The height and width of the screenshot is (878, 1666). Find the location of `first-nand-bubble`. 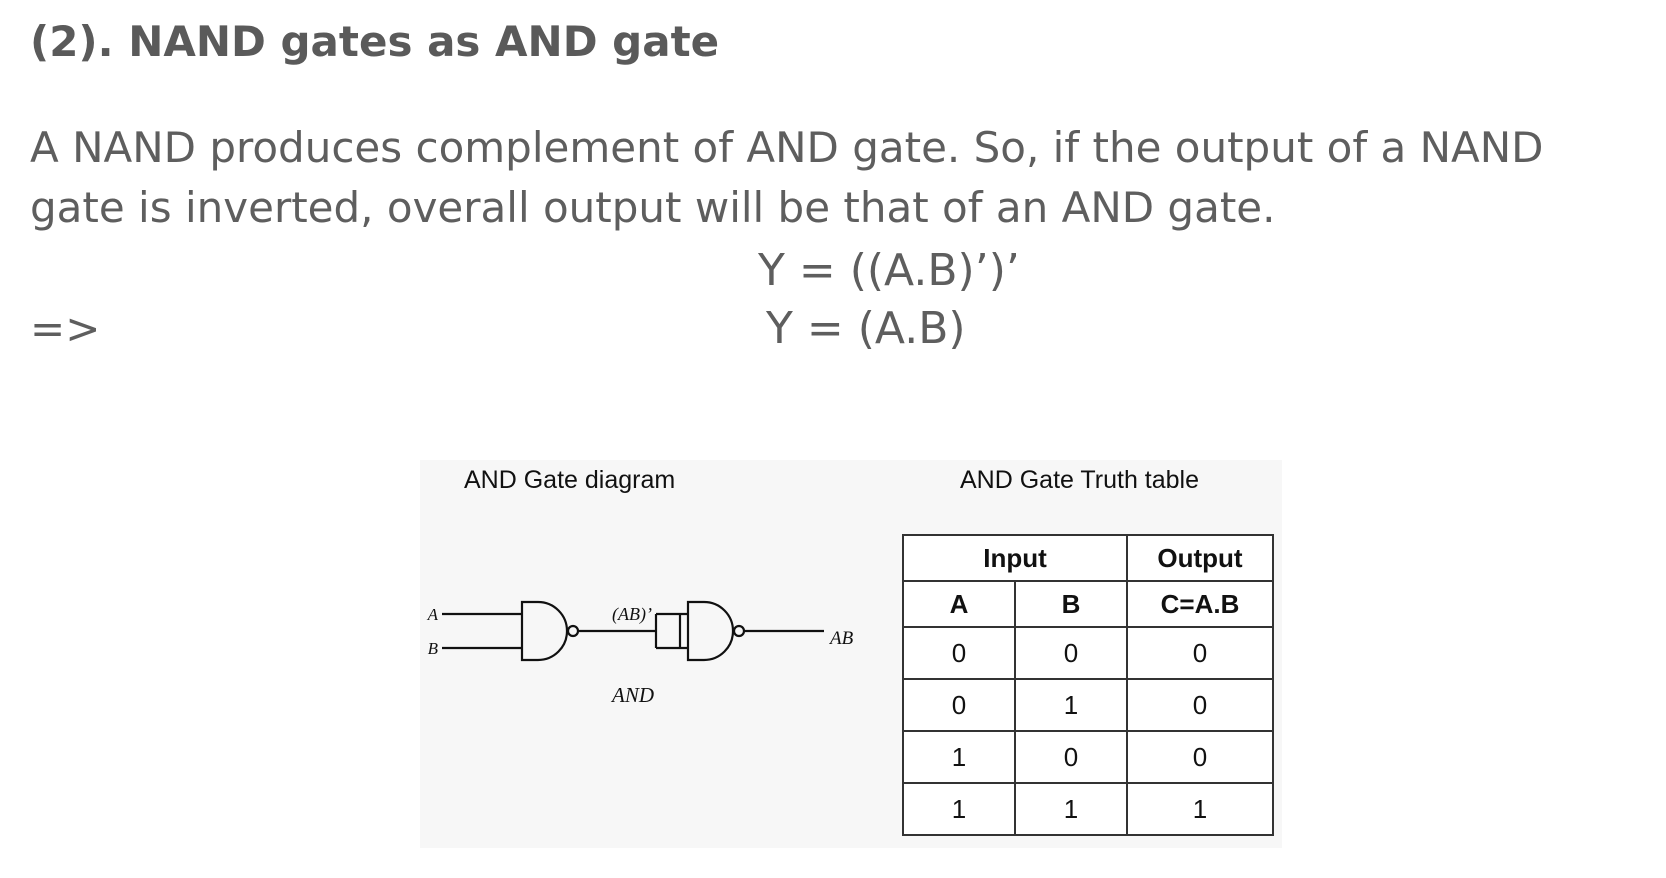

first-nand-bubble is located at coordinates (573, 631).